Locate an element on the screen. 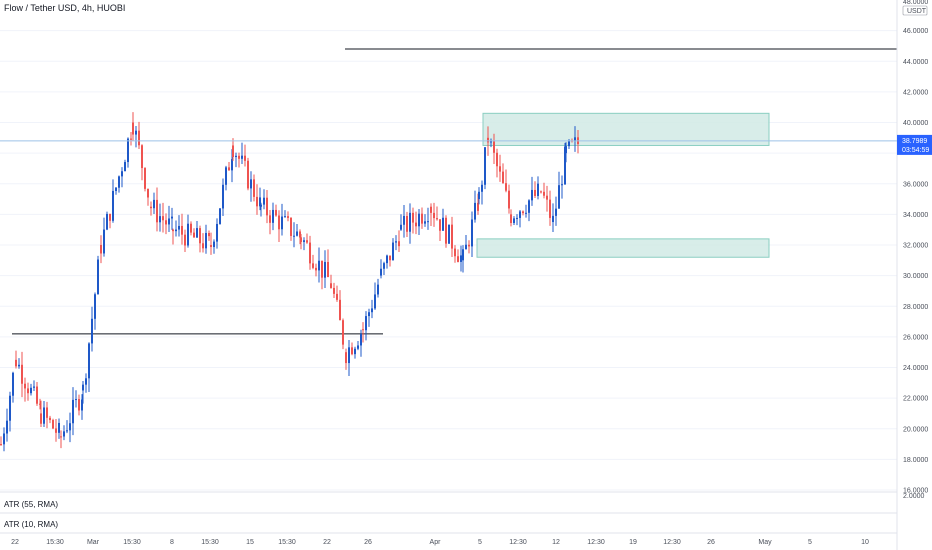  price-tick-label: 40.0000 is located at coordinates (915, 123).